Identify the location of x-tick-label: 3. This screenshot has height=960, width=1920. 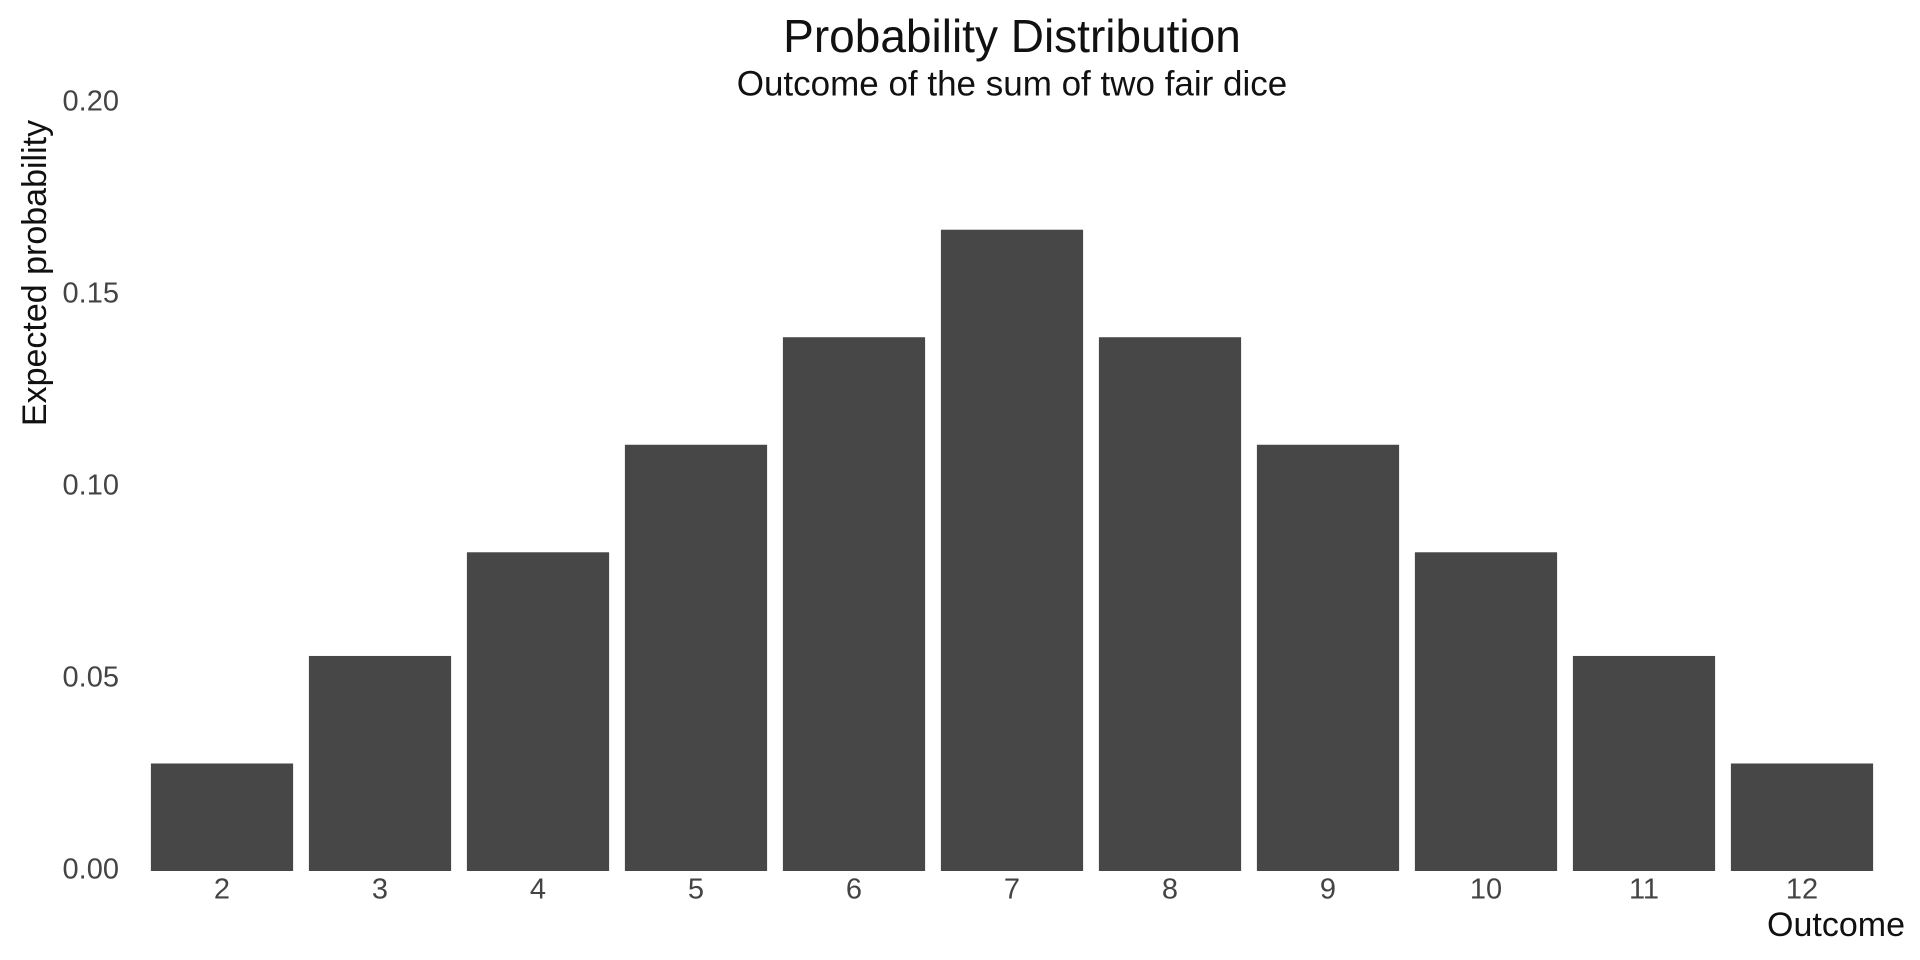
(380, 890).